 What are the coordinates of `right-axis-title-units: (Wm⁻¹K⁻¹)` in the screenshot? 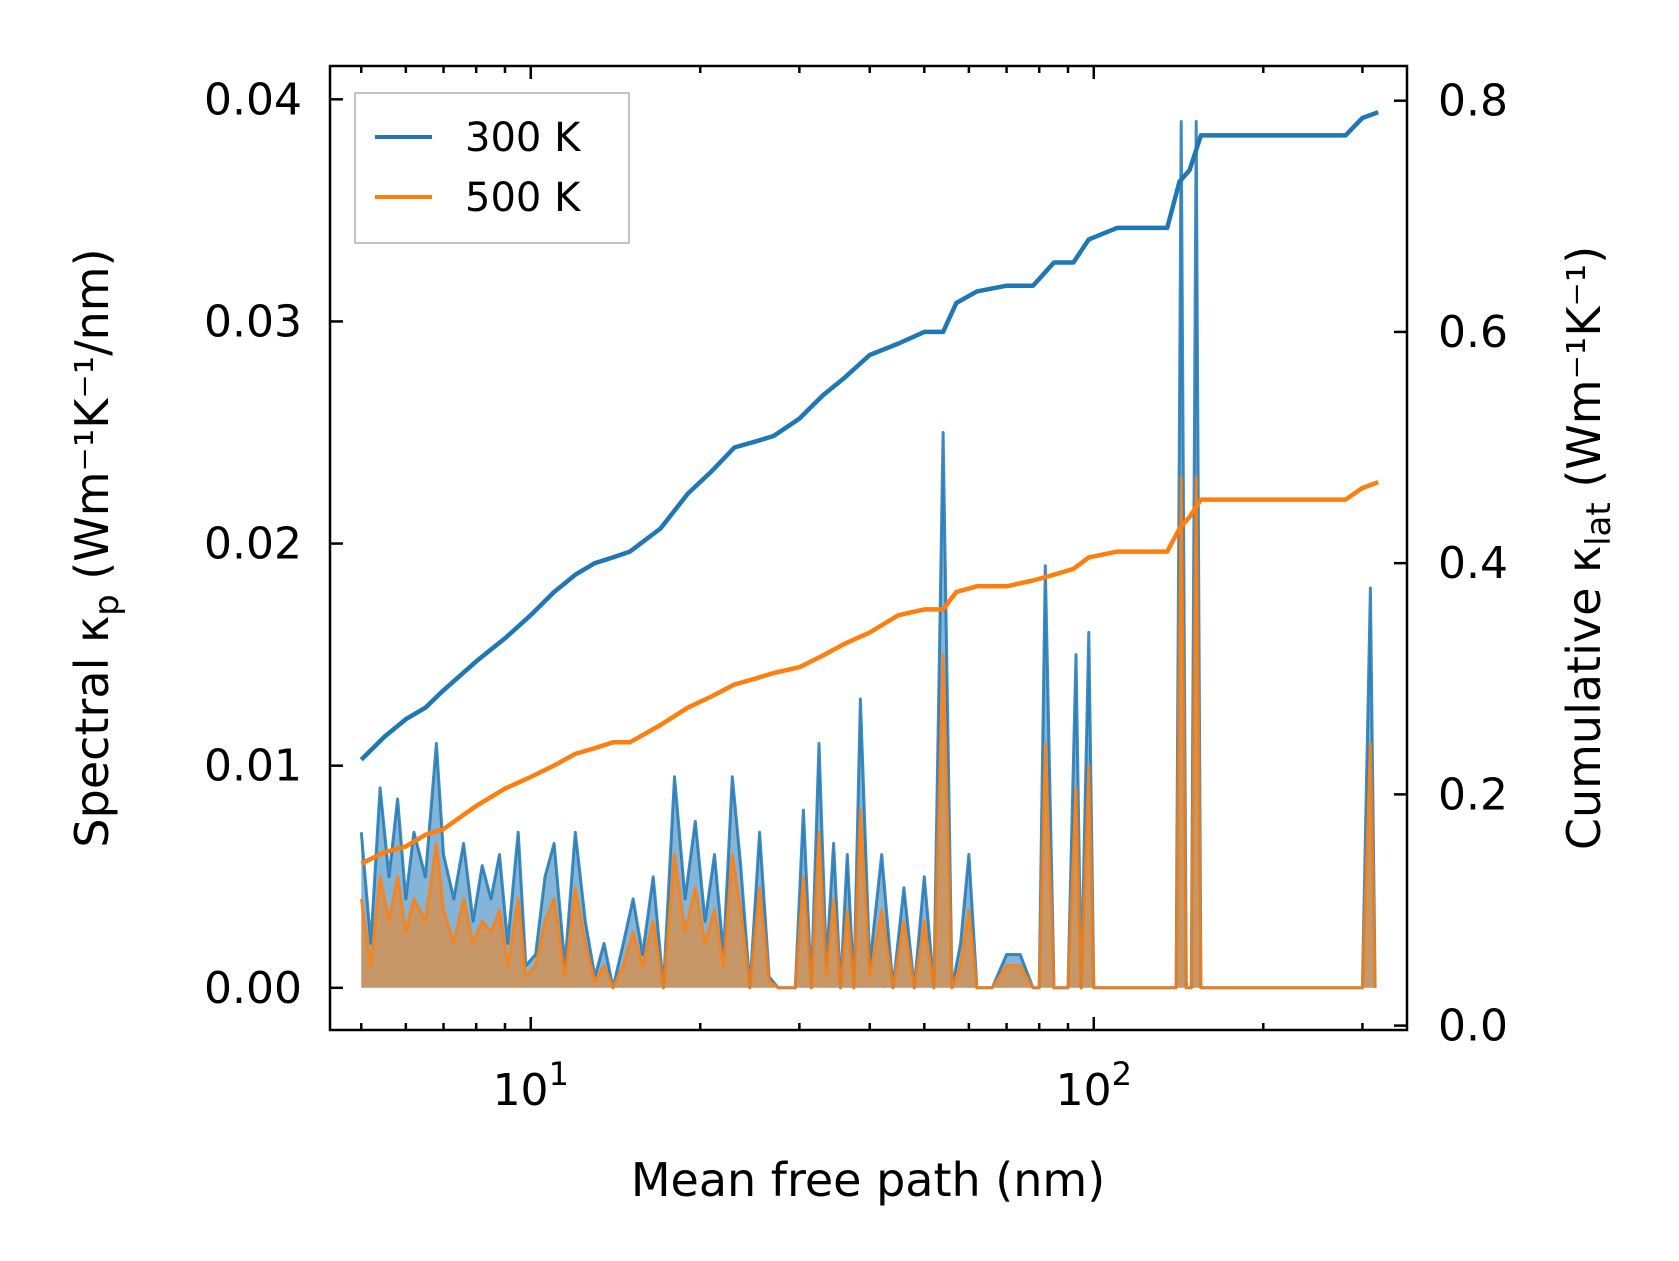 It's located at (1584, 374).